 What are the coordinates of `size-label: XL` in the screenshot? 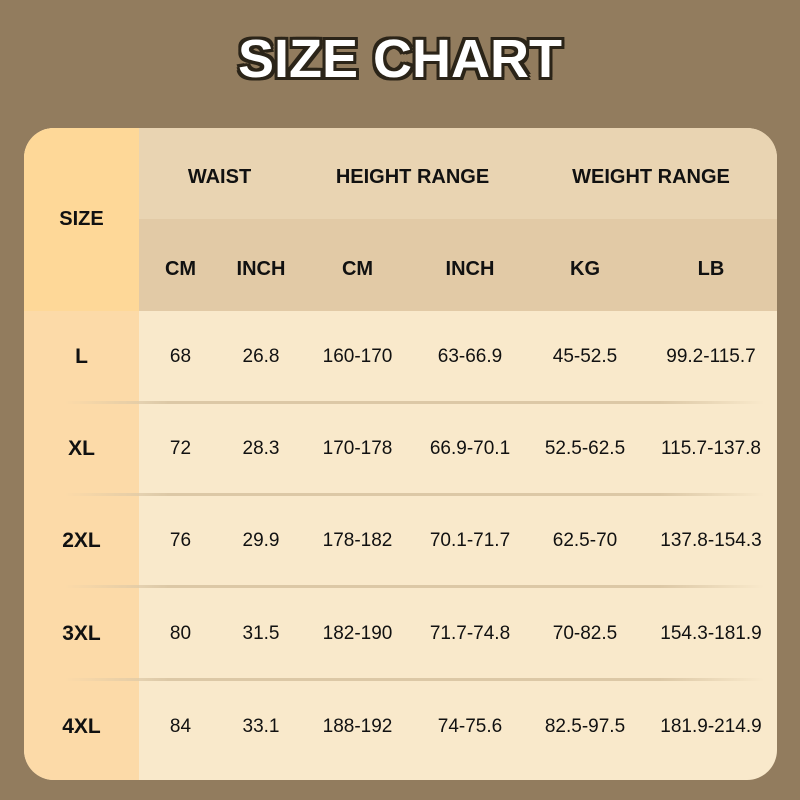 It's located at (81, 448).